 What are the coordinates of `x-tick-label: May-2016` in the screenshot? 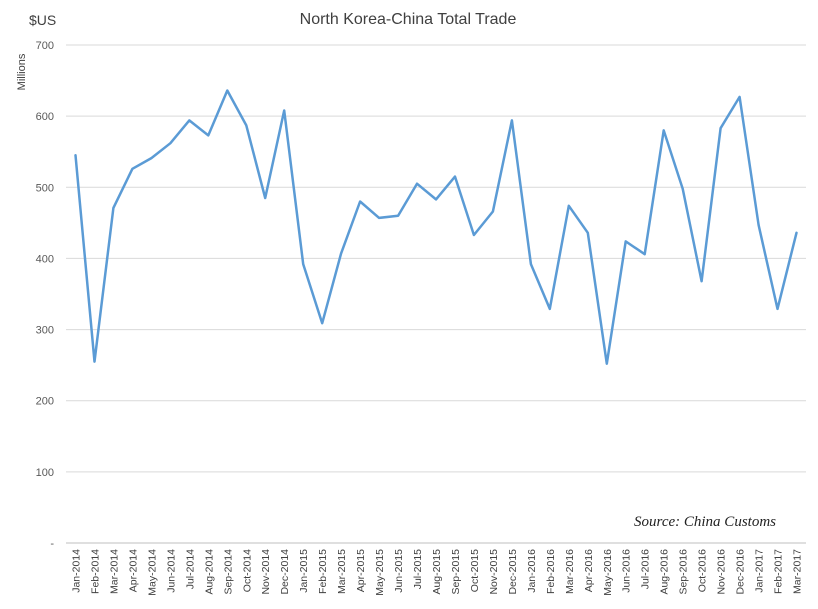 It's located at (608, 572).